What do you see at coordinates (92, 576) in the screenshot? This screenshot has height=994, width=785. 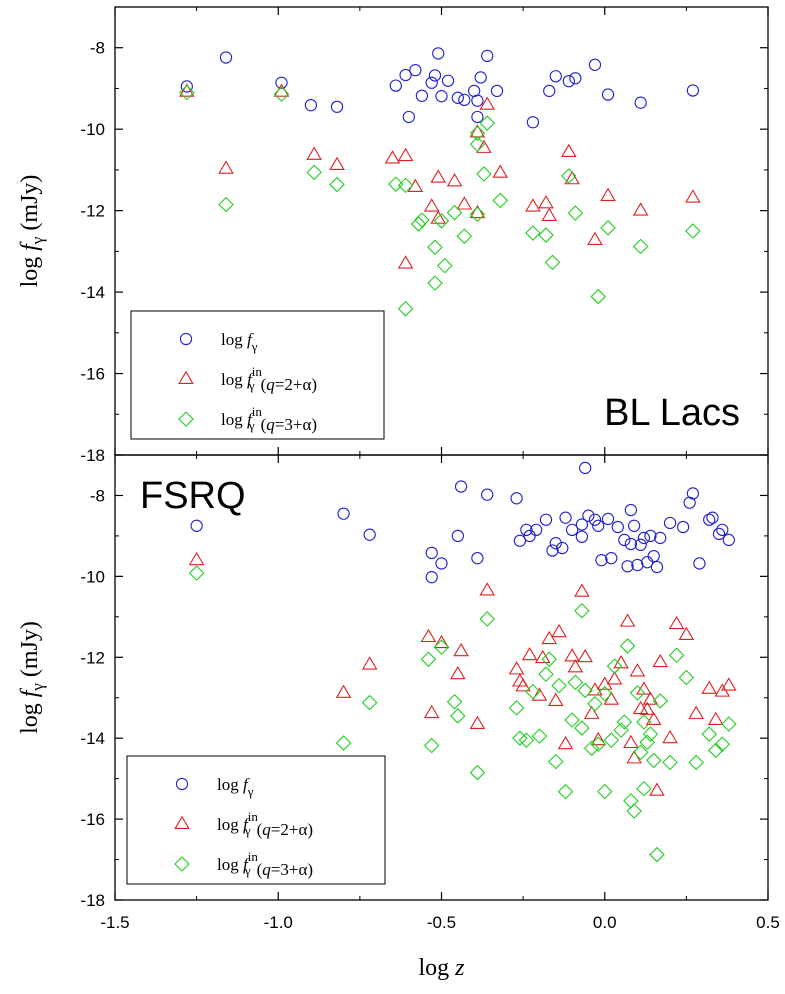 I see `y-tick-label: -10` at bounding box center [92, 576].